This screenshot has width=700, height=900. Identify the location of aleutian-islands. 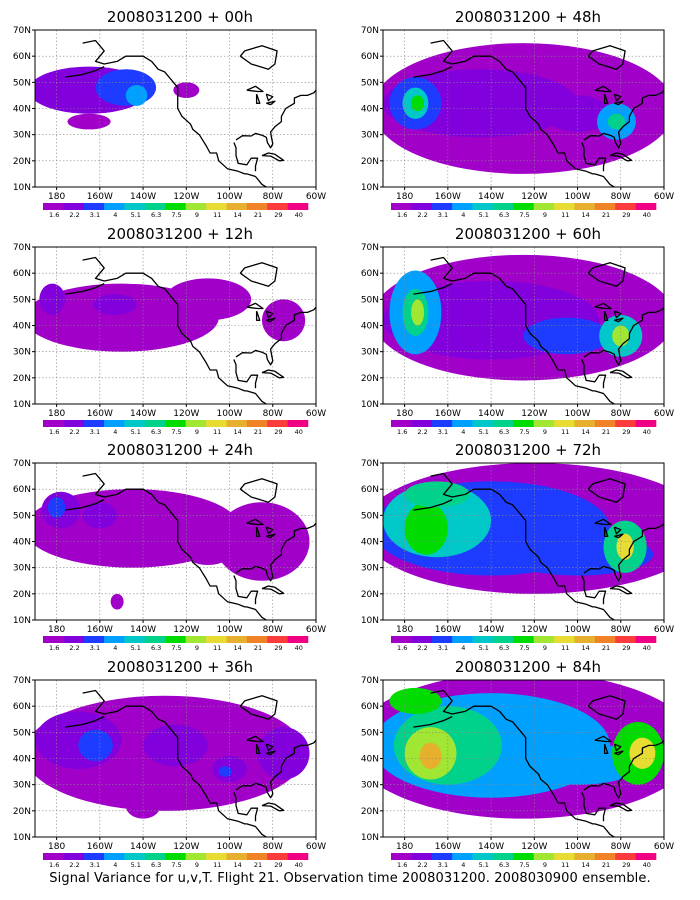
(433, 505).